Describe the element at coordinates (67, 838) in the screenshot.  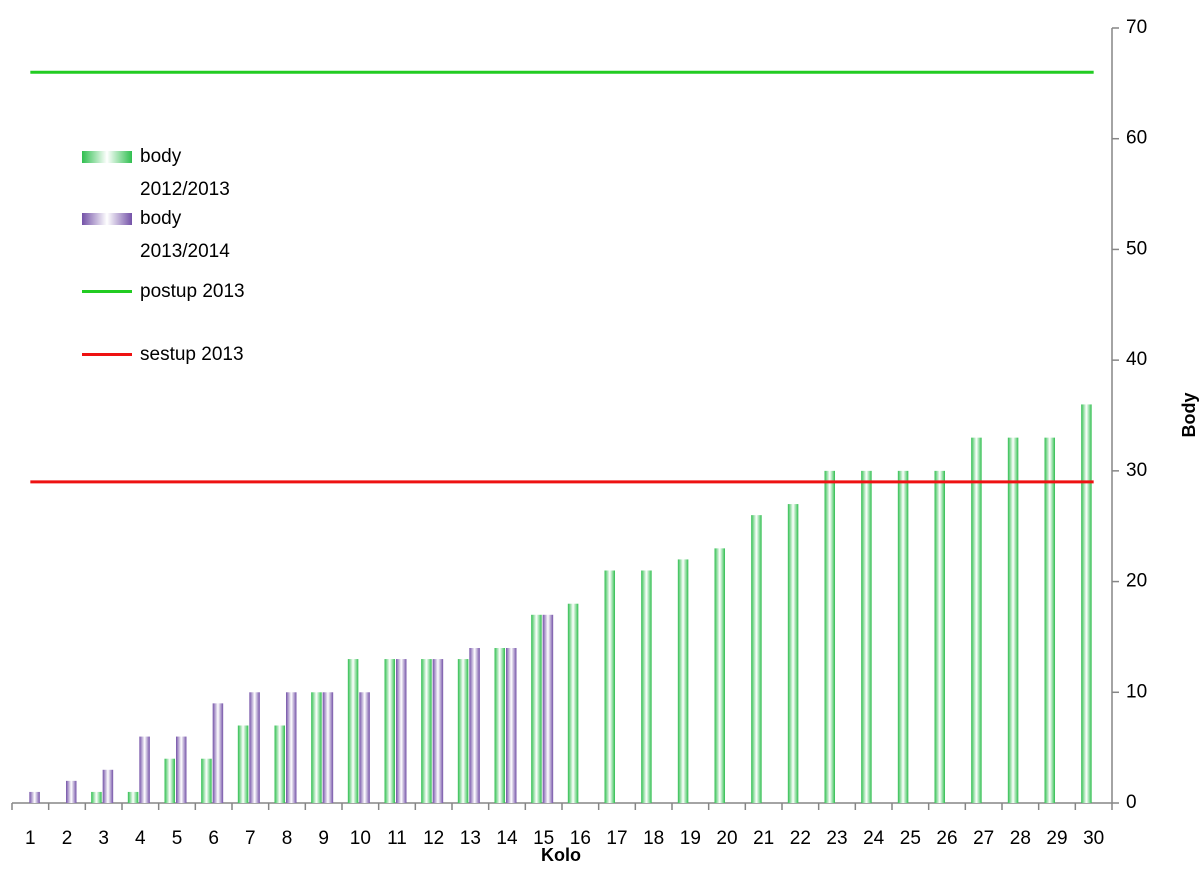
I see `x-tick-label: 2` at that location.